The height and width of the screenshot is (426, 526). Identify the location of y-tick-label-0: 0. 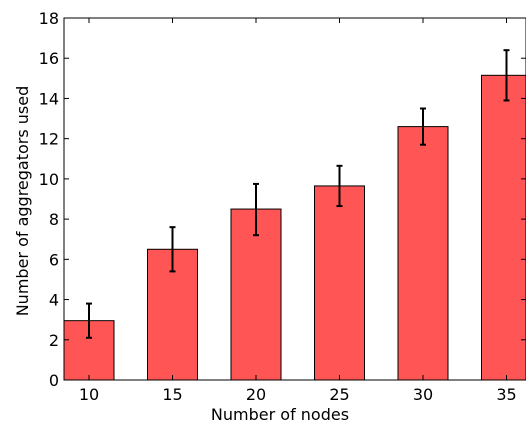
(54, 380).